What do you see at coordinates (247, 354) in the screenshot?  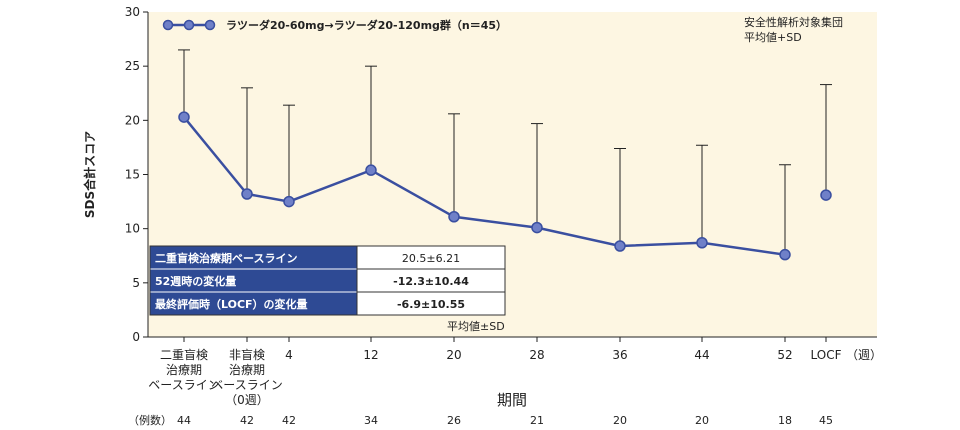 I see `x-tick-label: 非盲検` at bounding box center [247, 354].